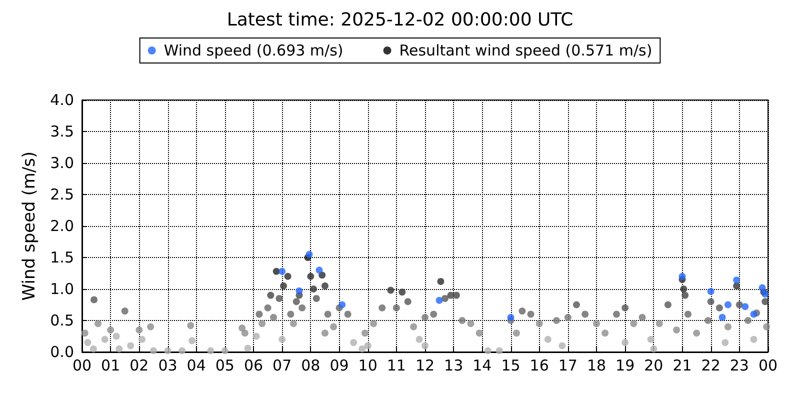 This screenshot has height=400, width=800. Describe the element at coordinates (62, 352) in the screenshot. I see `y-tick-label: 0.0` at that location.